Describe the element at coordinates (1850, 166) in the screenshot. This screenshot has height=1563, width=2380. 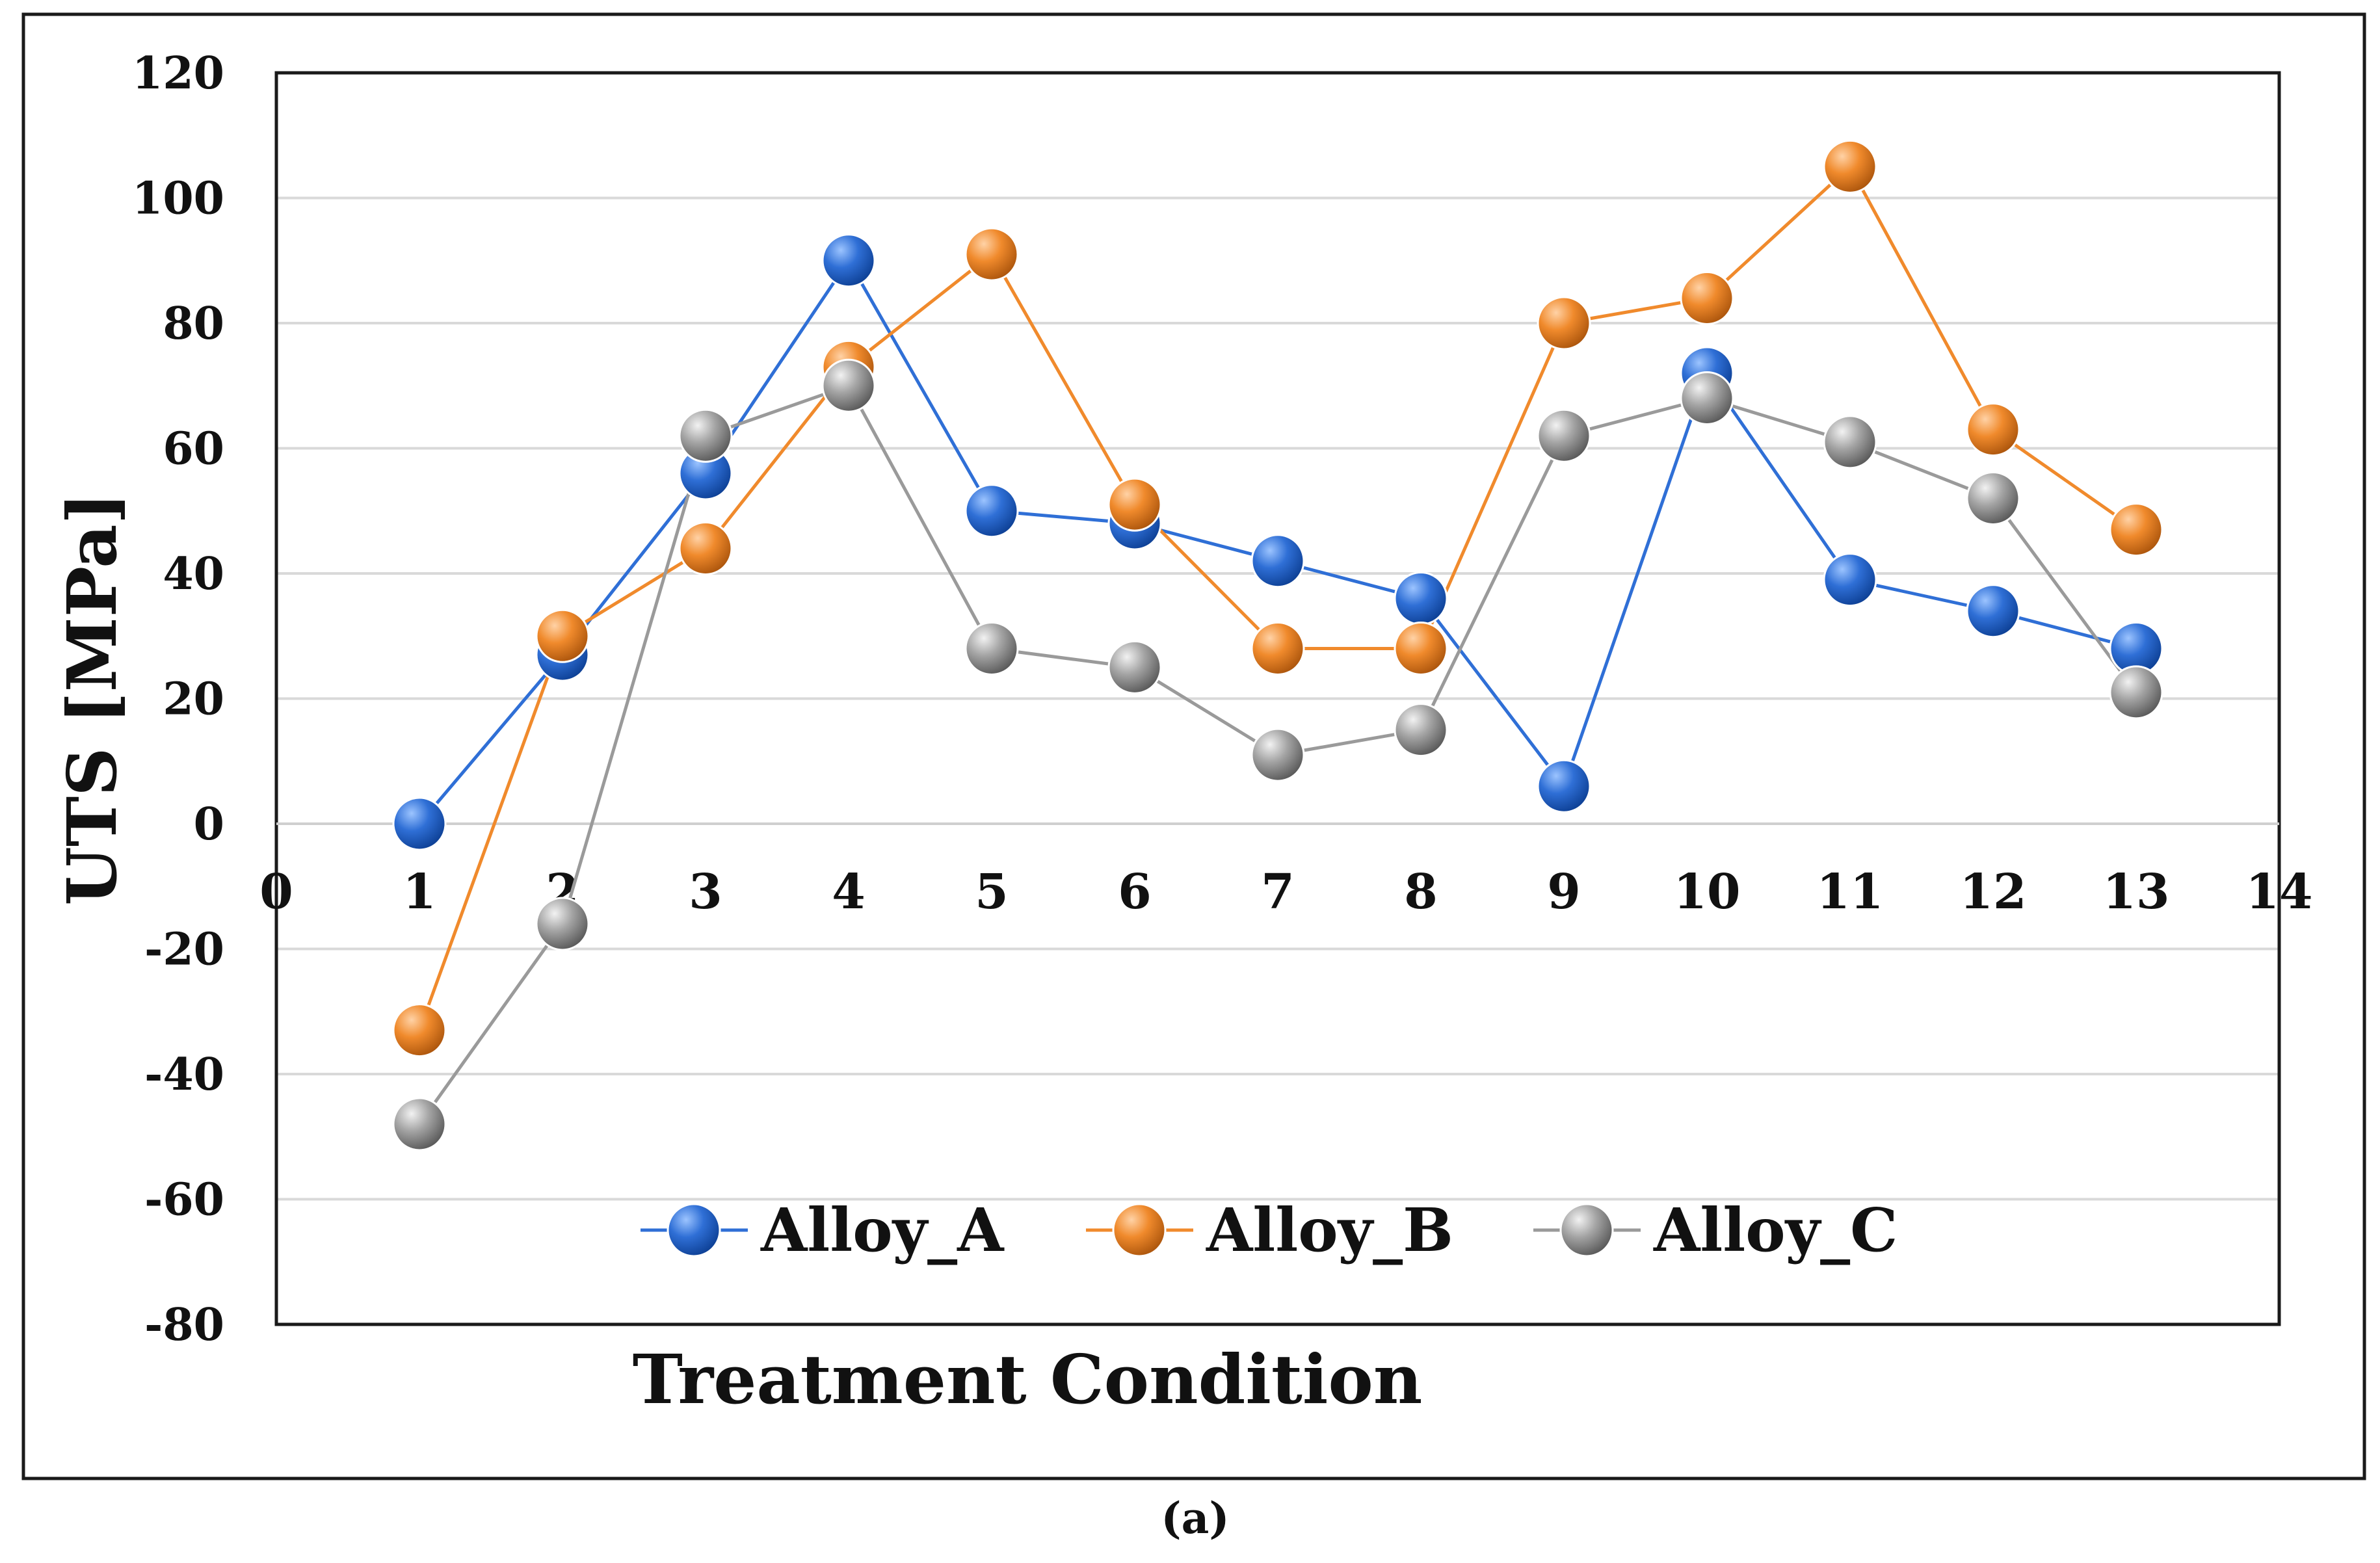
I see `data-point-alloy_b-11: Alloy_B: 105` at that location.